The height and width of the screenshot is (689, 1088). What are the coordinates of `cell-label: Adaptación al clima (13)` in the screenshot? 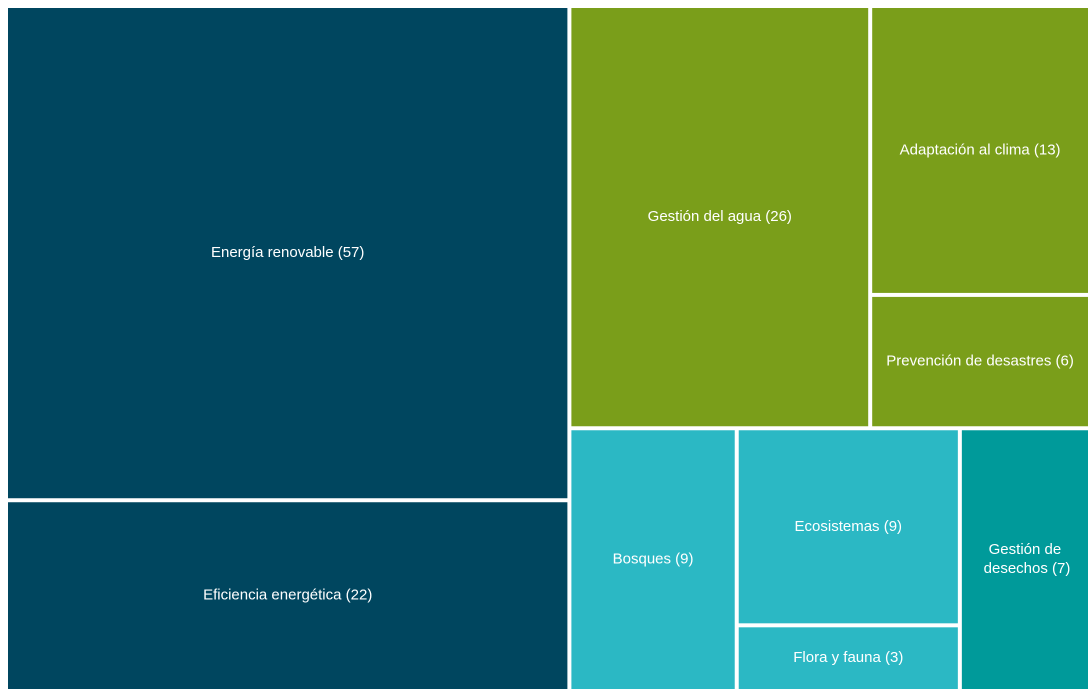 It's located at (980, 149).